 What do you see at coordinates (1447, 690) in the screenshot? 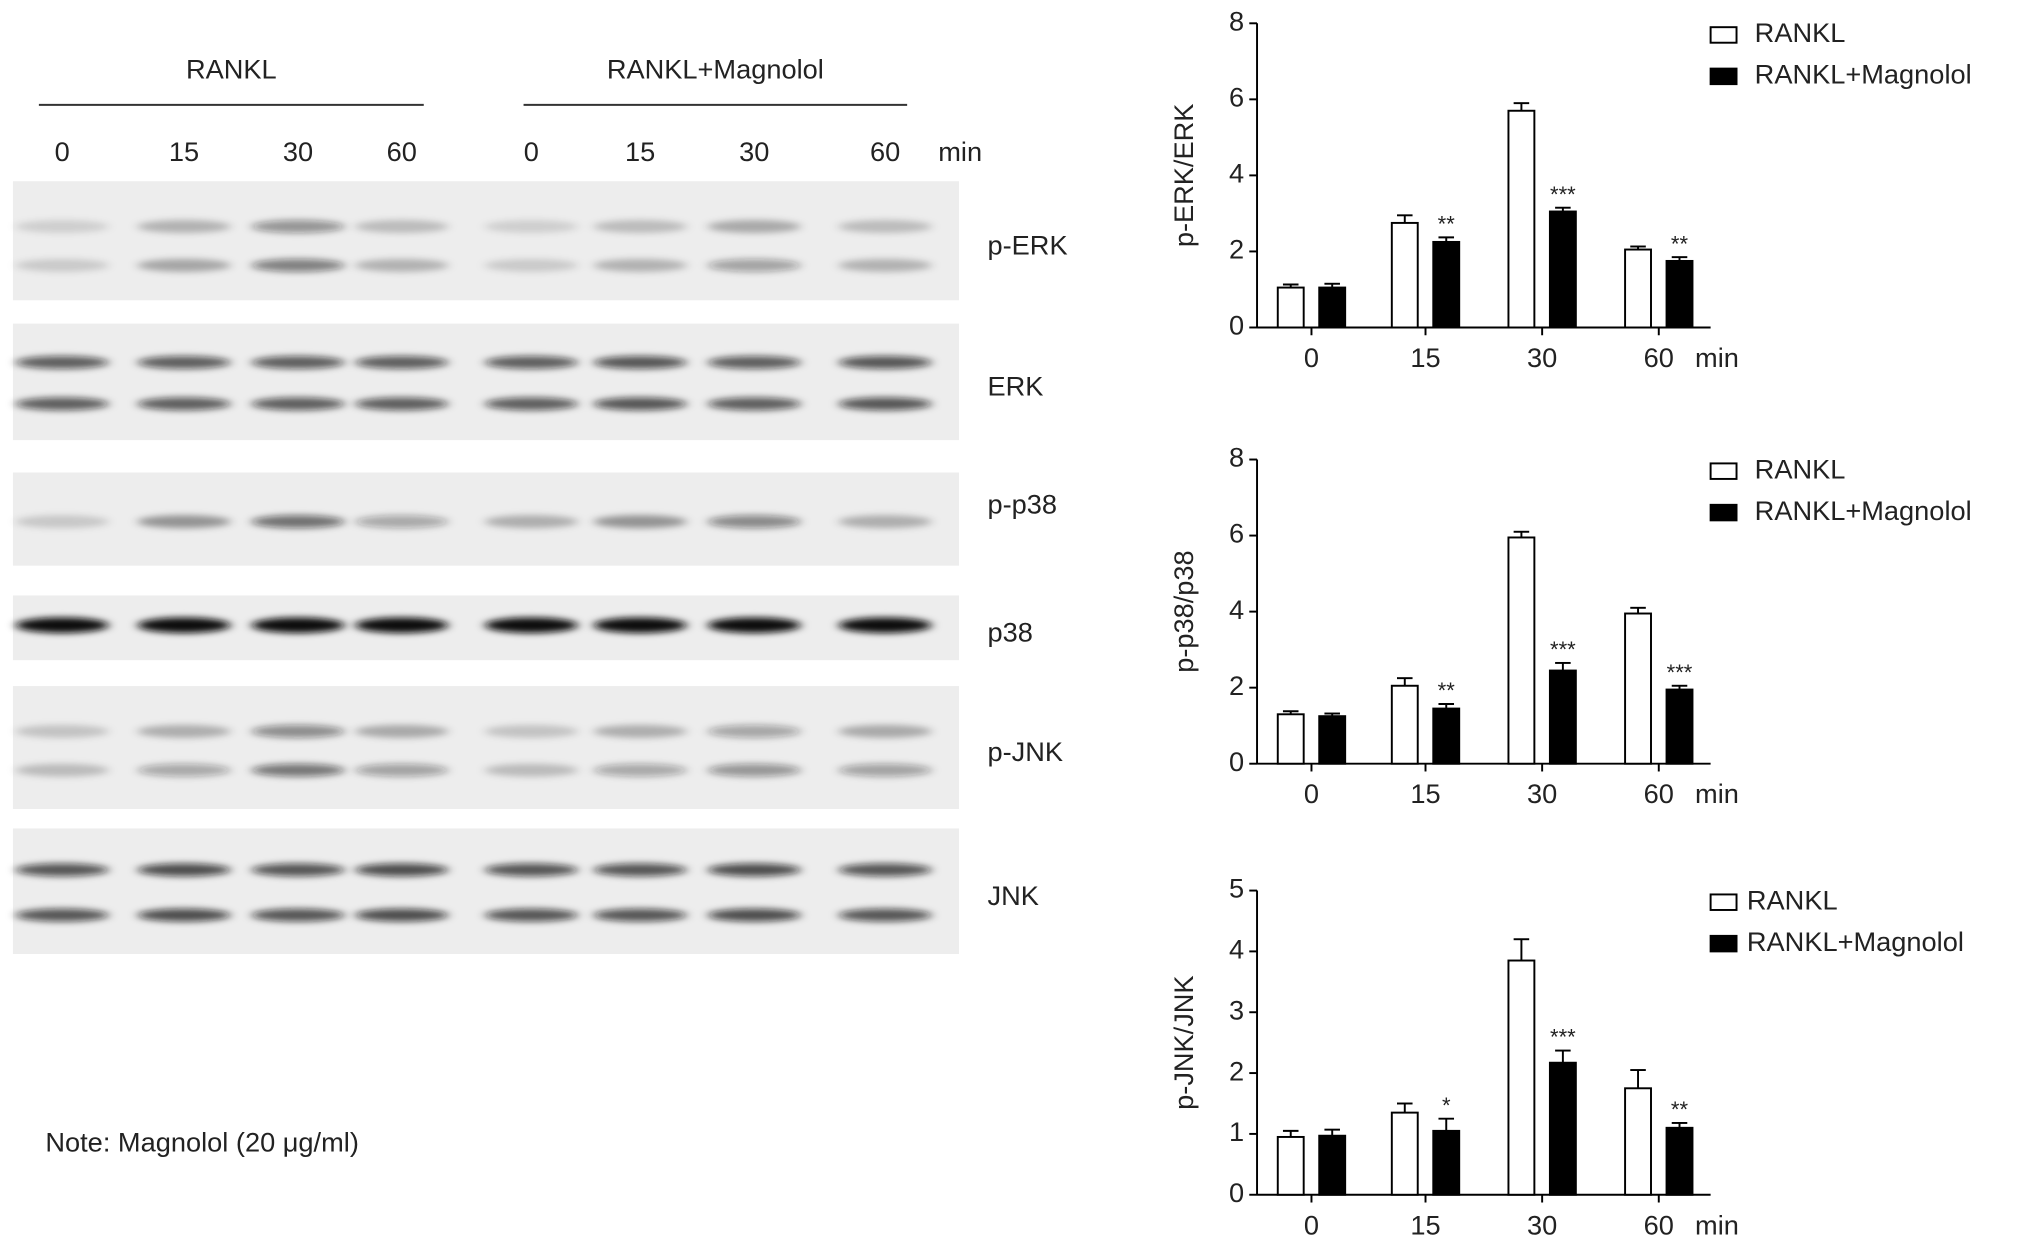
I see `significance-label: **` at bounding box center [1447, 690].